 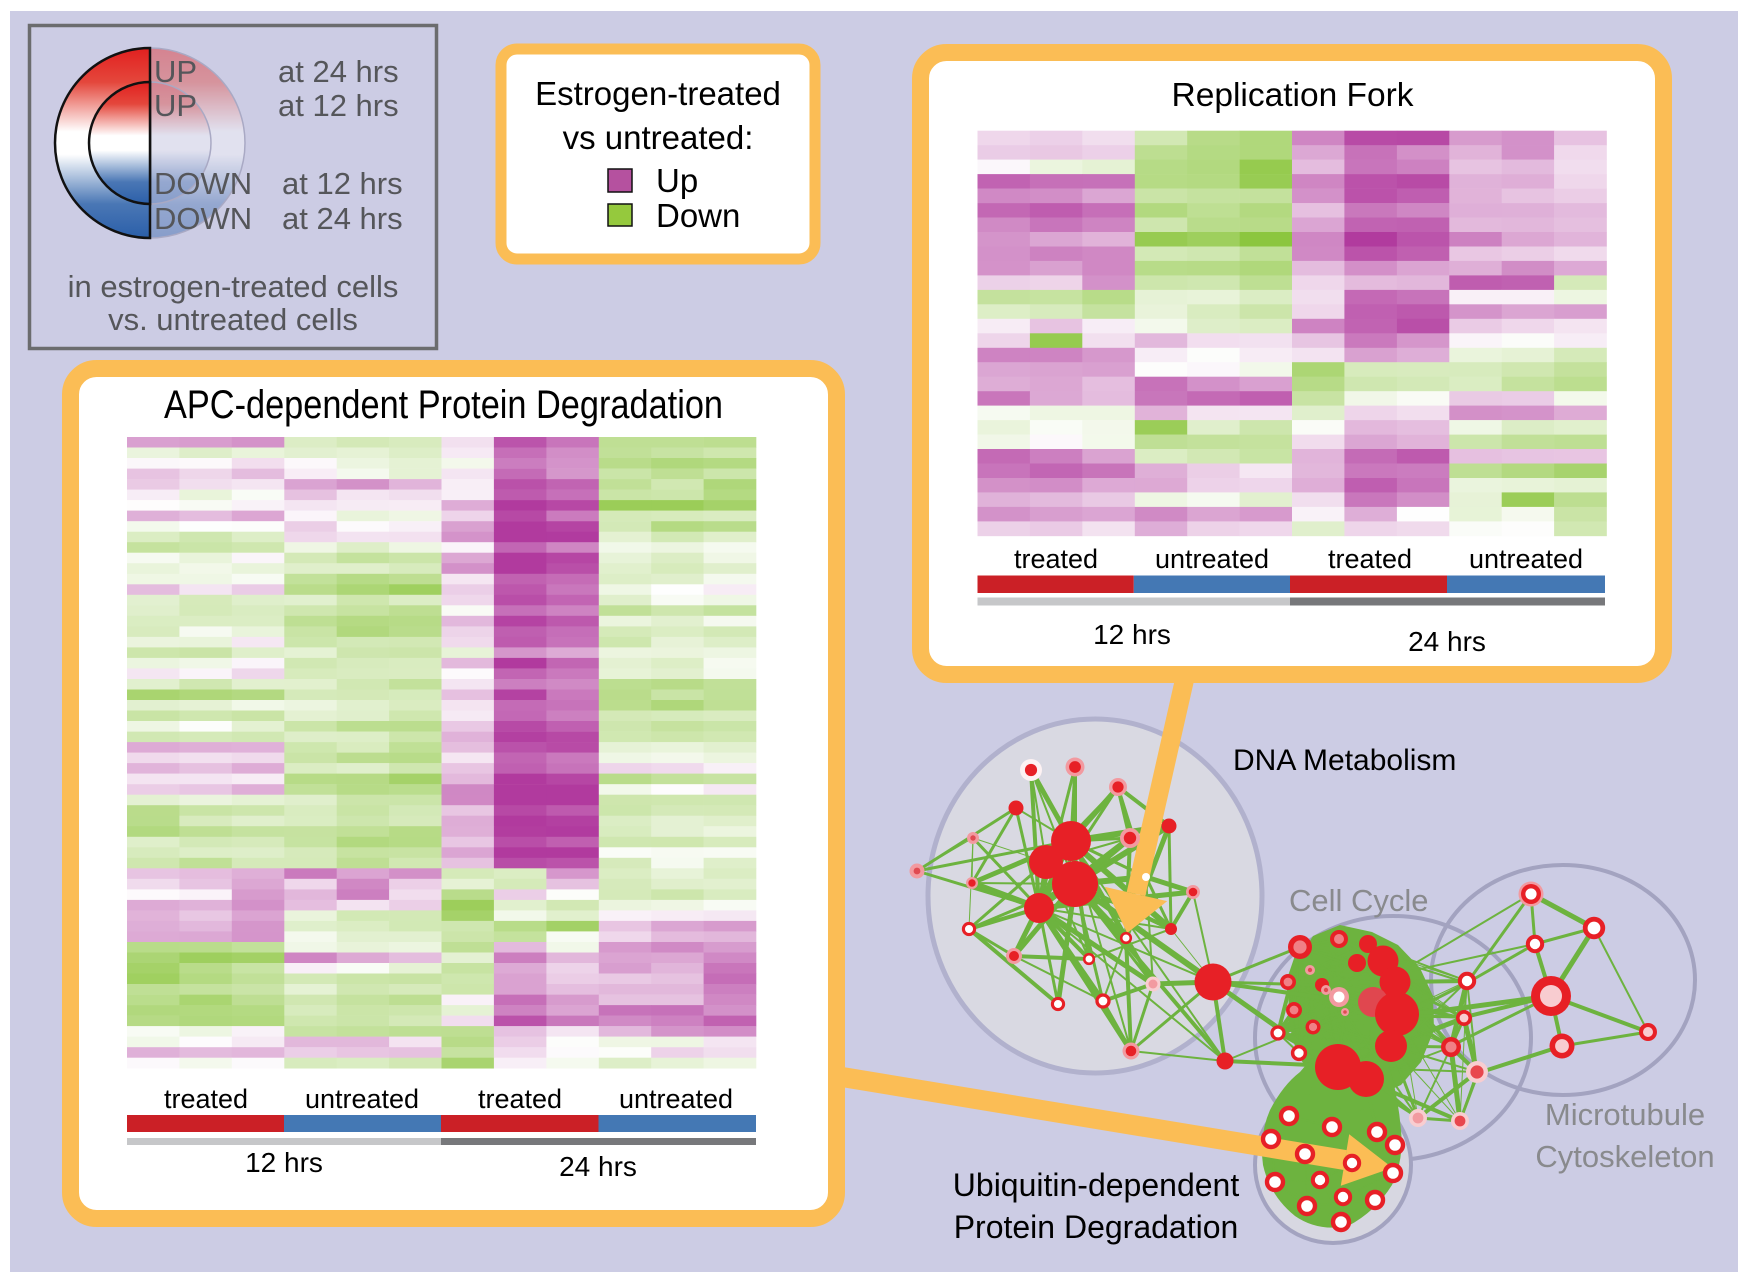 I want to click on svg-text: Up, so click(x=677, y=180).